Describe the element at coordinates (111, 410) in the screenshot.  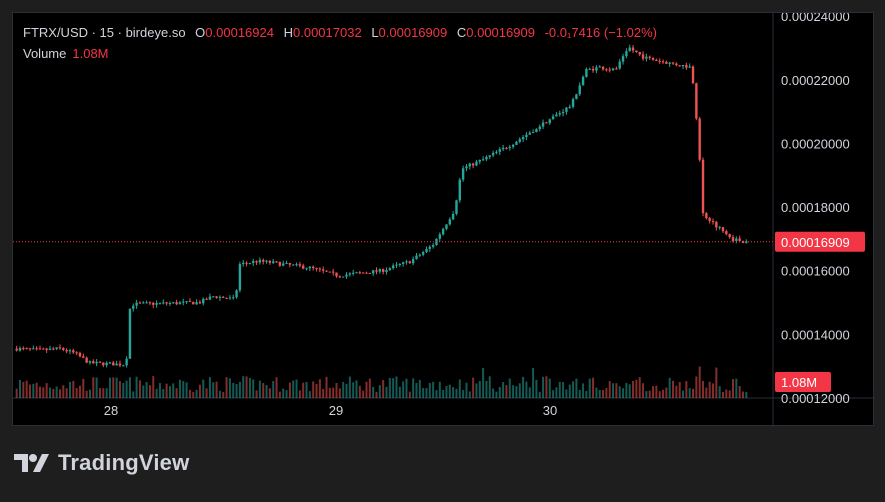
I see `time-tick-label: 28` at that location.